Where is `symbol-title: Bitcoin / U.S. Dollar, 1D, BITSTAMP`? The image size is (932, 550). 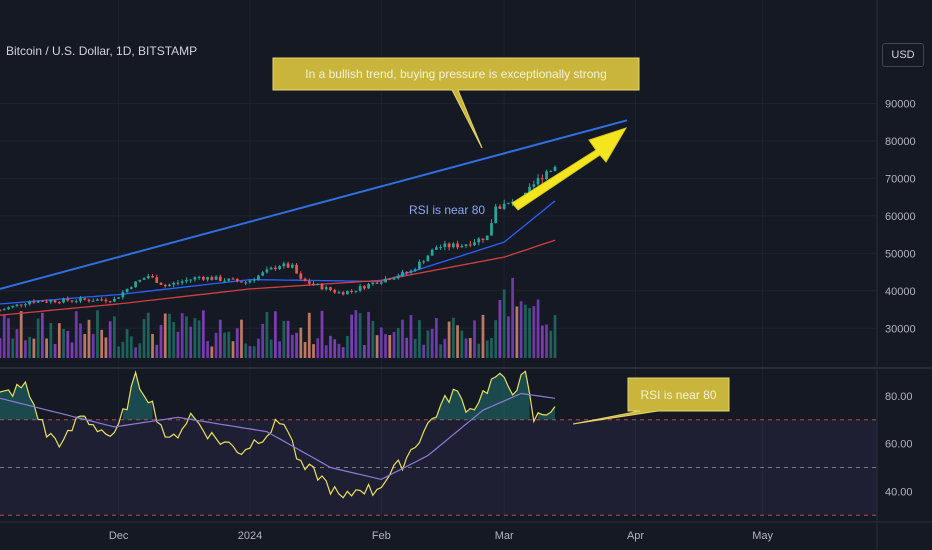 symbol-title: Bitcoin / U.S. Dollar, 1D, BITSTAMP is located at coordinates (102, 51).